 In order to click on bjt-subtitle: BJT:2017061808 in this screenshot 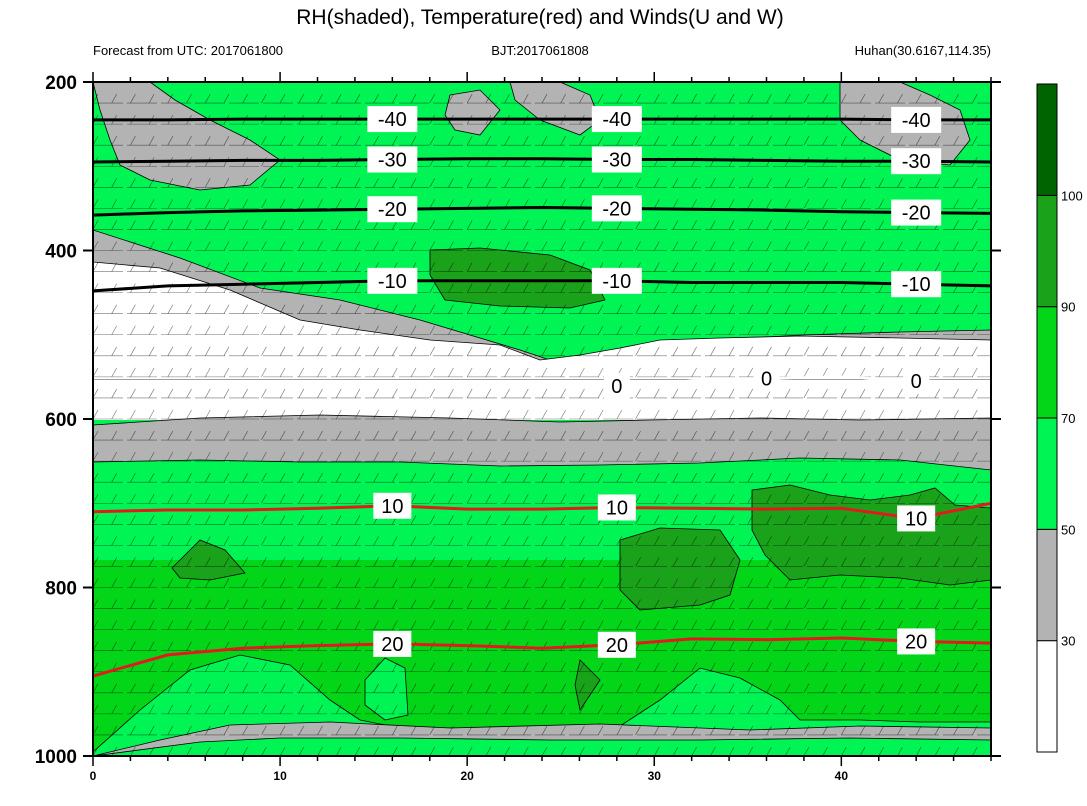, I will do `click(540, 50)`.